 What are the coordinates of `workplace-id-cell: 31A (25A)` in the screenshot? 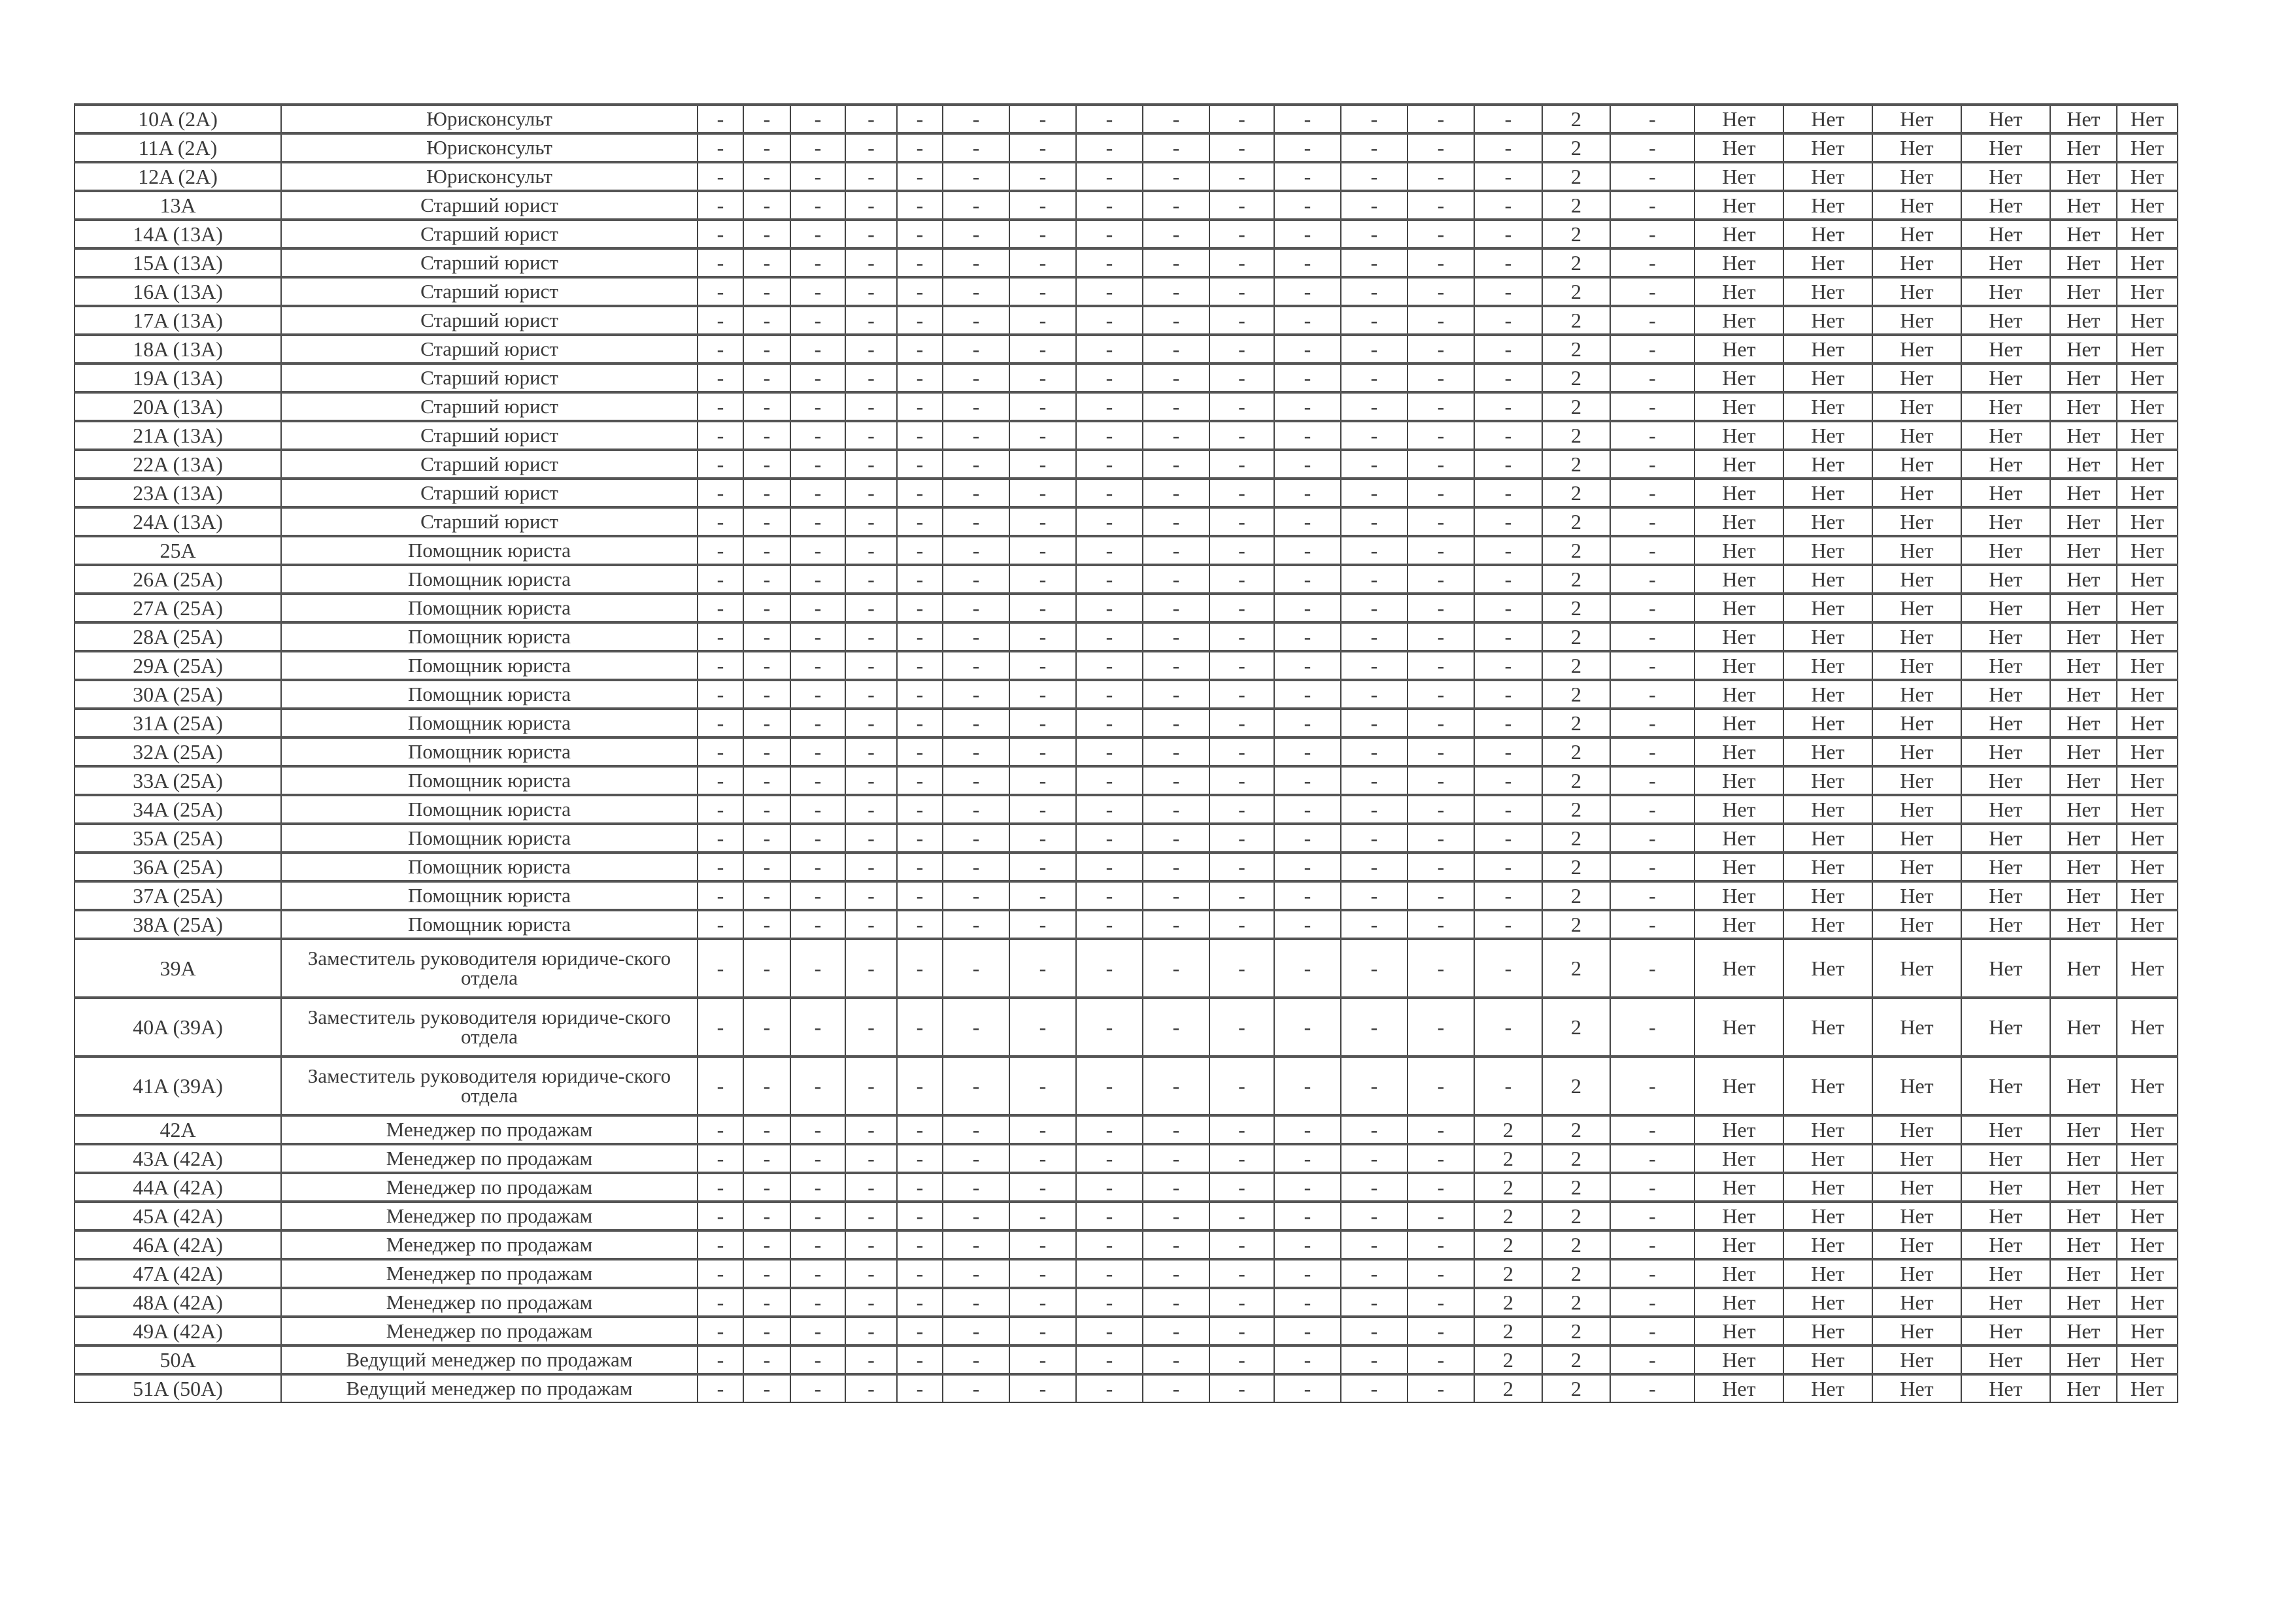 It's located at (178, 722).